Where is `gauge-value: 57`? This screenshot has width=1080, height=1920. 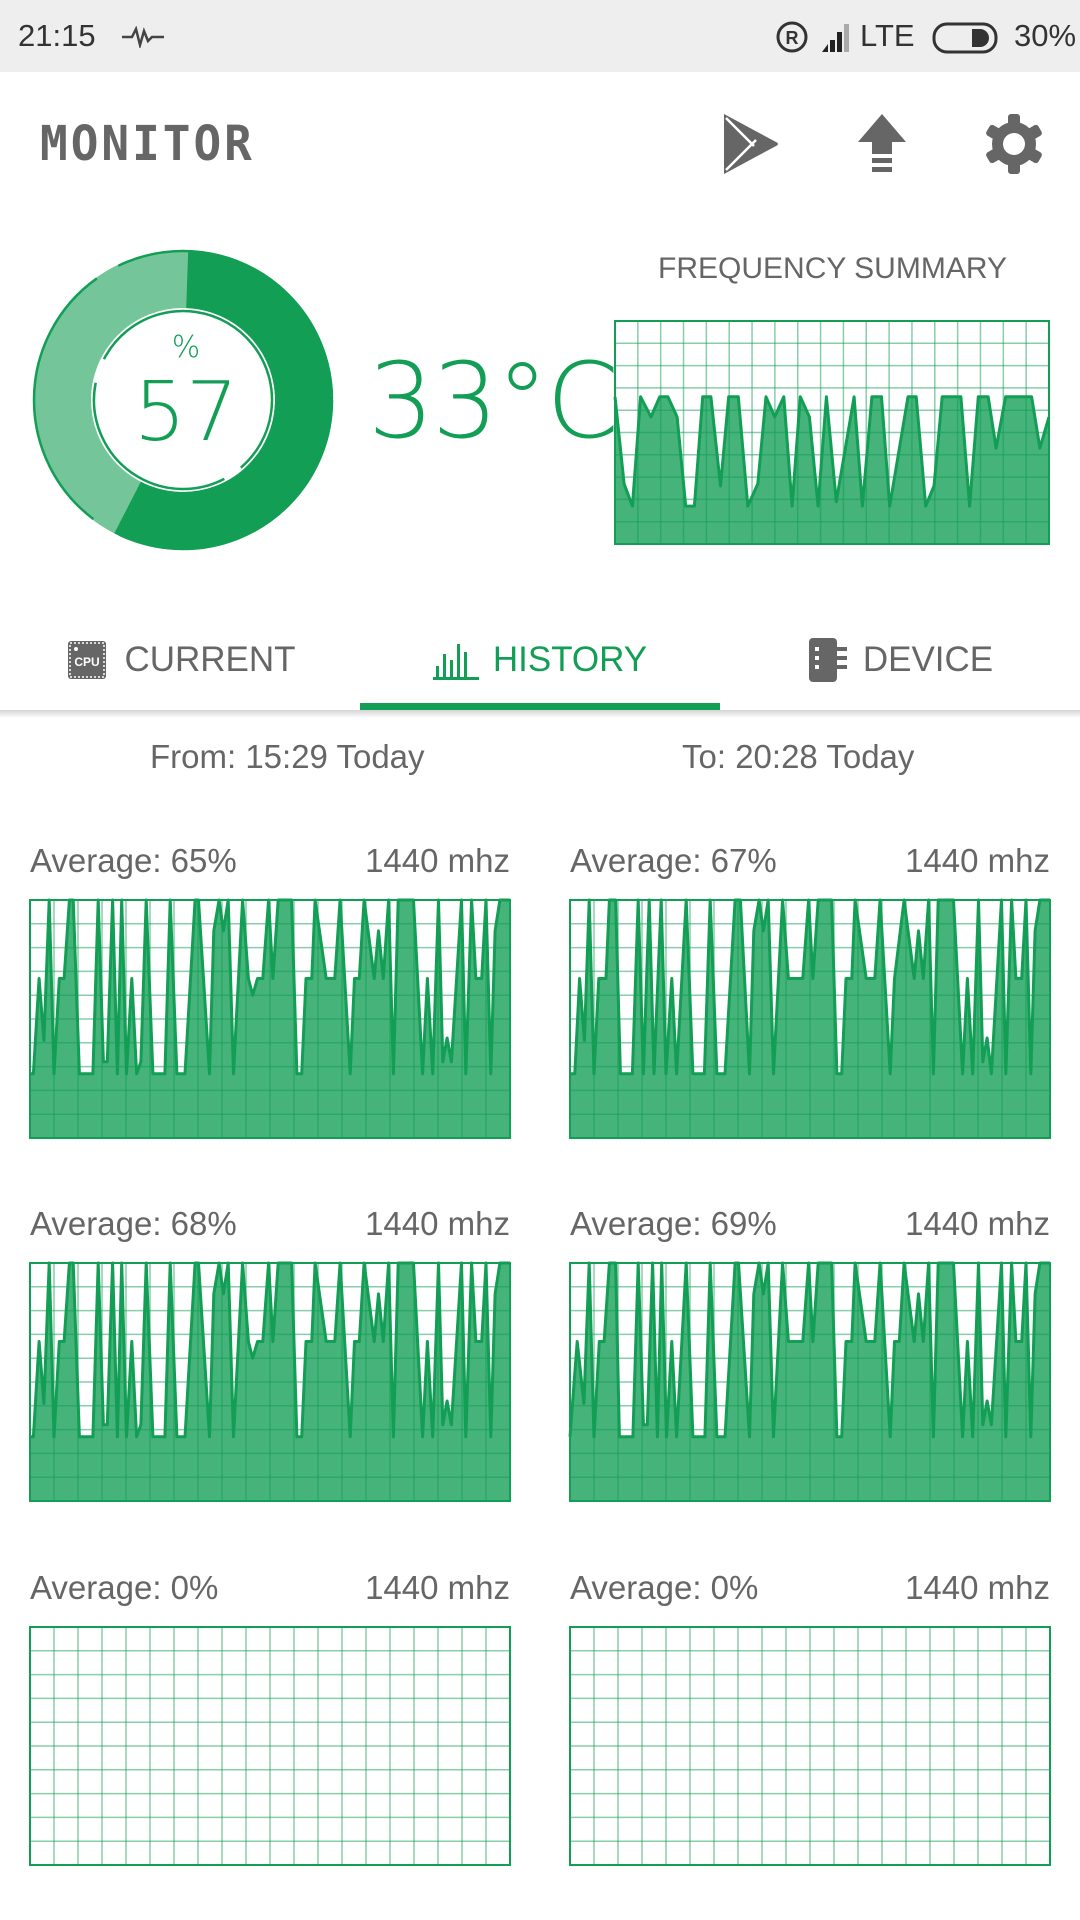 gauge-value: 57 is located at coordinates (186, 412).